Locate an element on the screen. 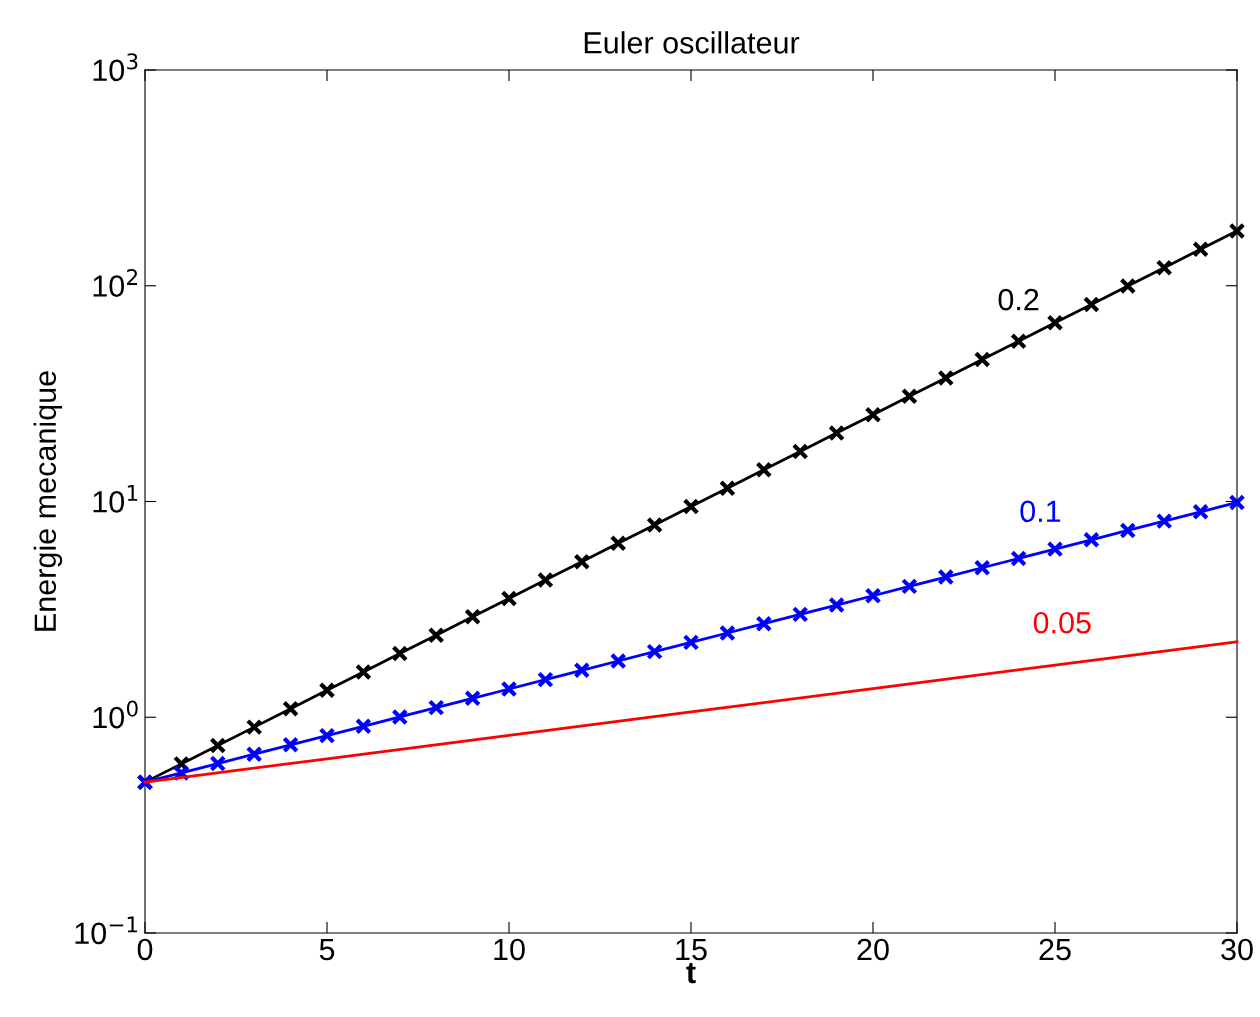  x-tick-label: 5 is located at coordinates (327, 949).